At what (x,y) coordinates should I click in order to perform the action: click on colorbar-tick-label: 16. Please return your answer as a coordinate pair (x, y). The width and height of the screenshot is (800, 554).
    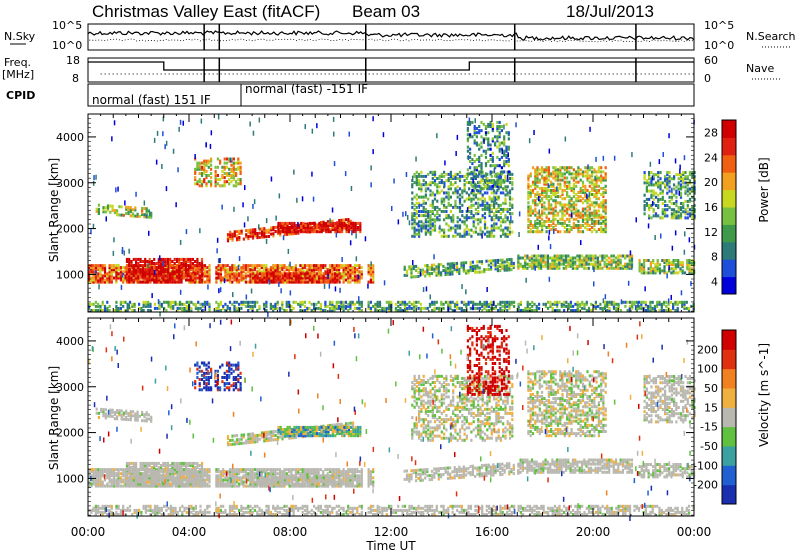
    Looking at the image, I should click on (711, 207).